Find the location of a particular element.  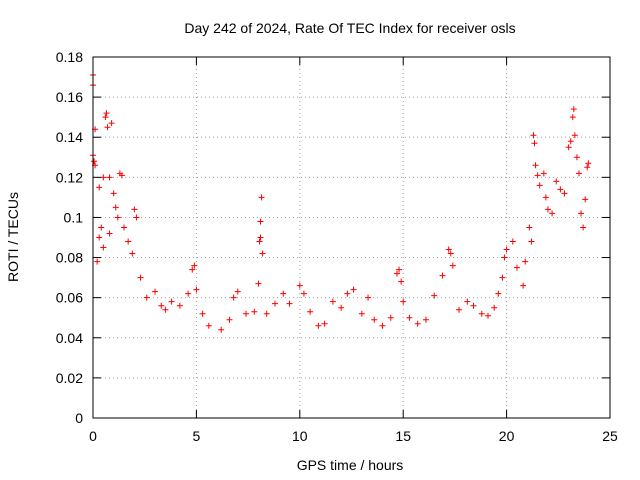

y-tick-label: 0.08 is located at coordinates (69, 258).